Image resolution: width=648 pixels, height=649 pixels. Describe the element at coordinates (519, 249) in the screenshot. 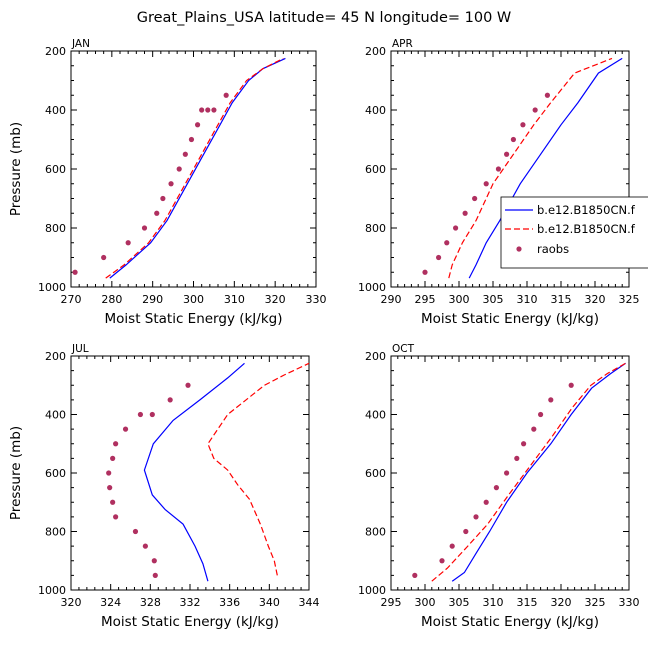

I see `legend-swatch-marker` at that location.